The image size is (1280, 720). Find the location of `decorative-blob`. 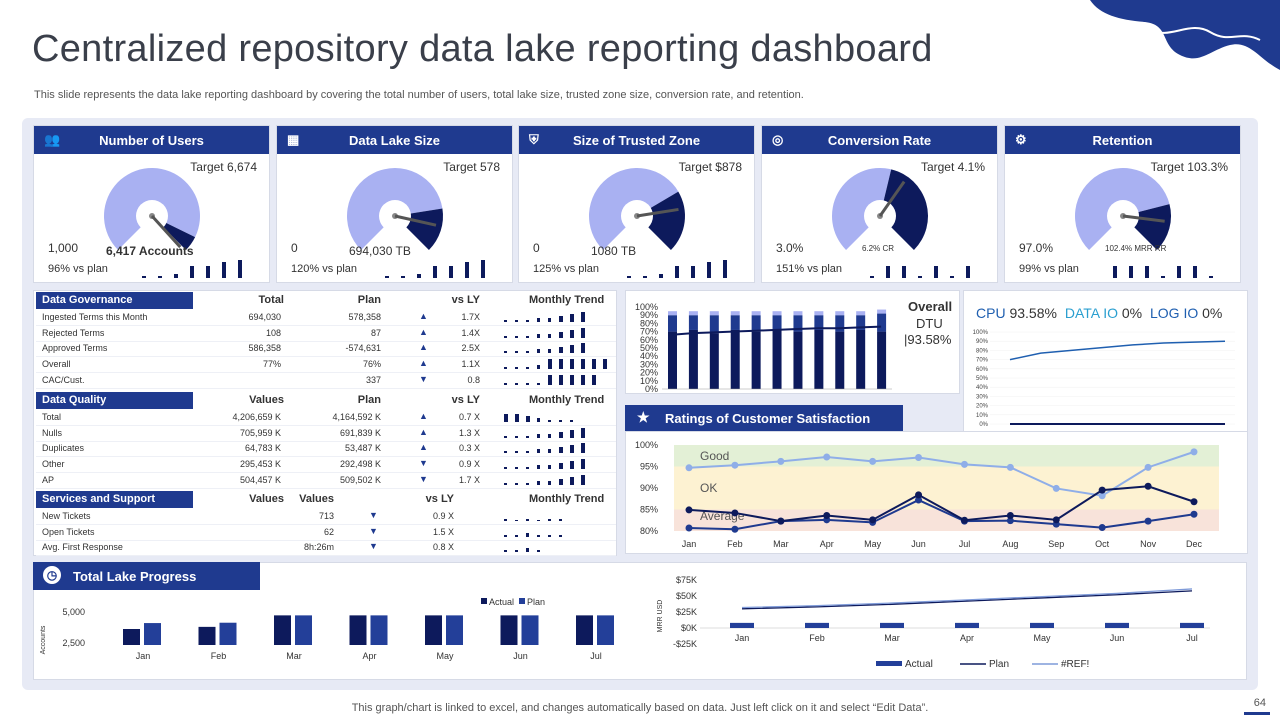

decorative-blob is located at coordinates (1185, 35).